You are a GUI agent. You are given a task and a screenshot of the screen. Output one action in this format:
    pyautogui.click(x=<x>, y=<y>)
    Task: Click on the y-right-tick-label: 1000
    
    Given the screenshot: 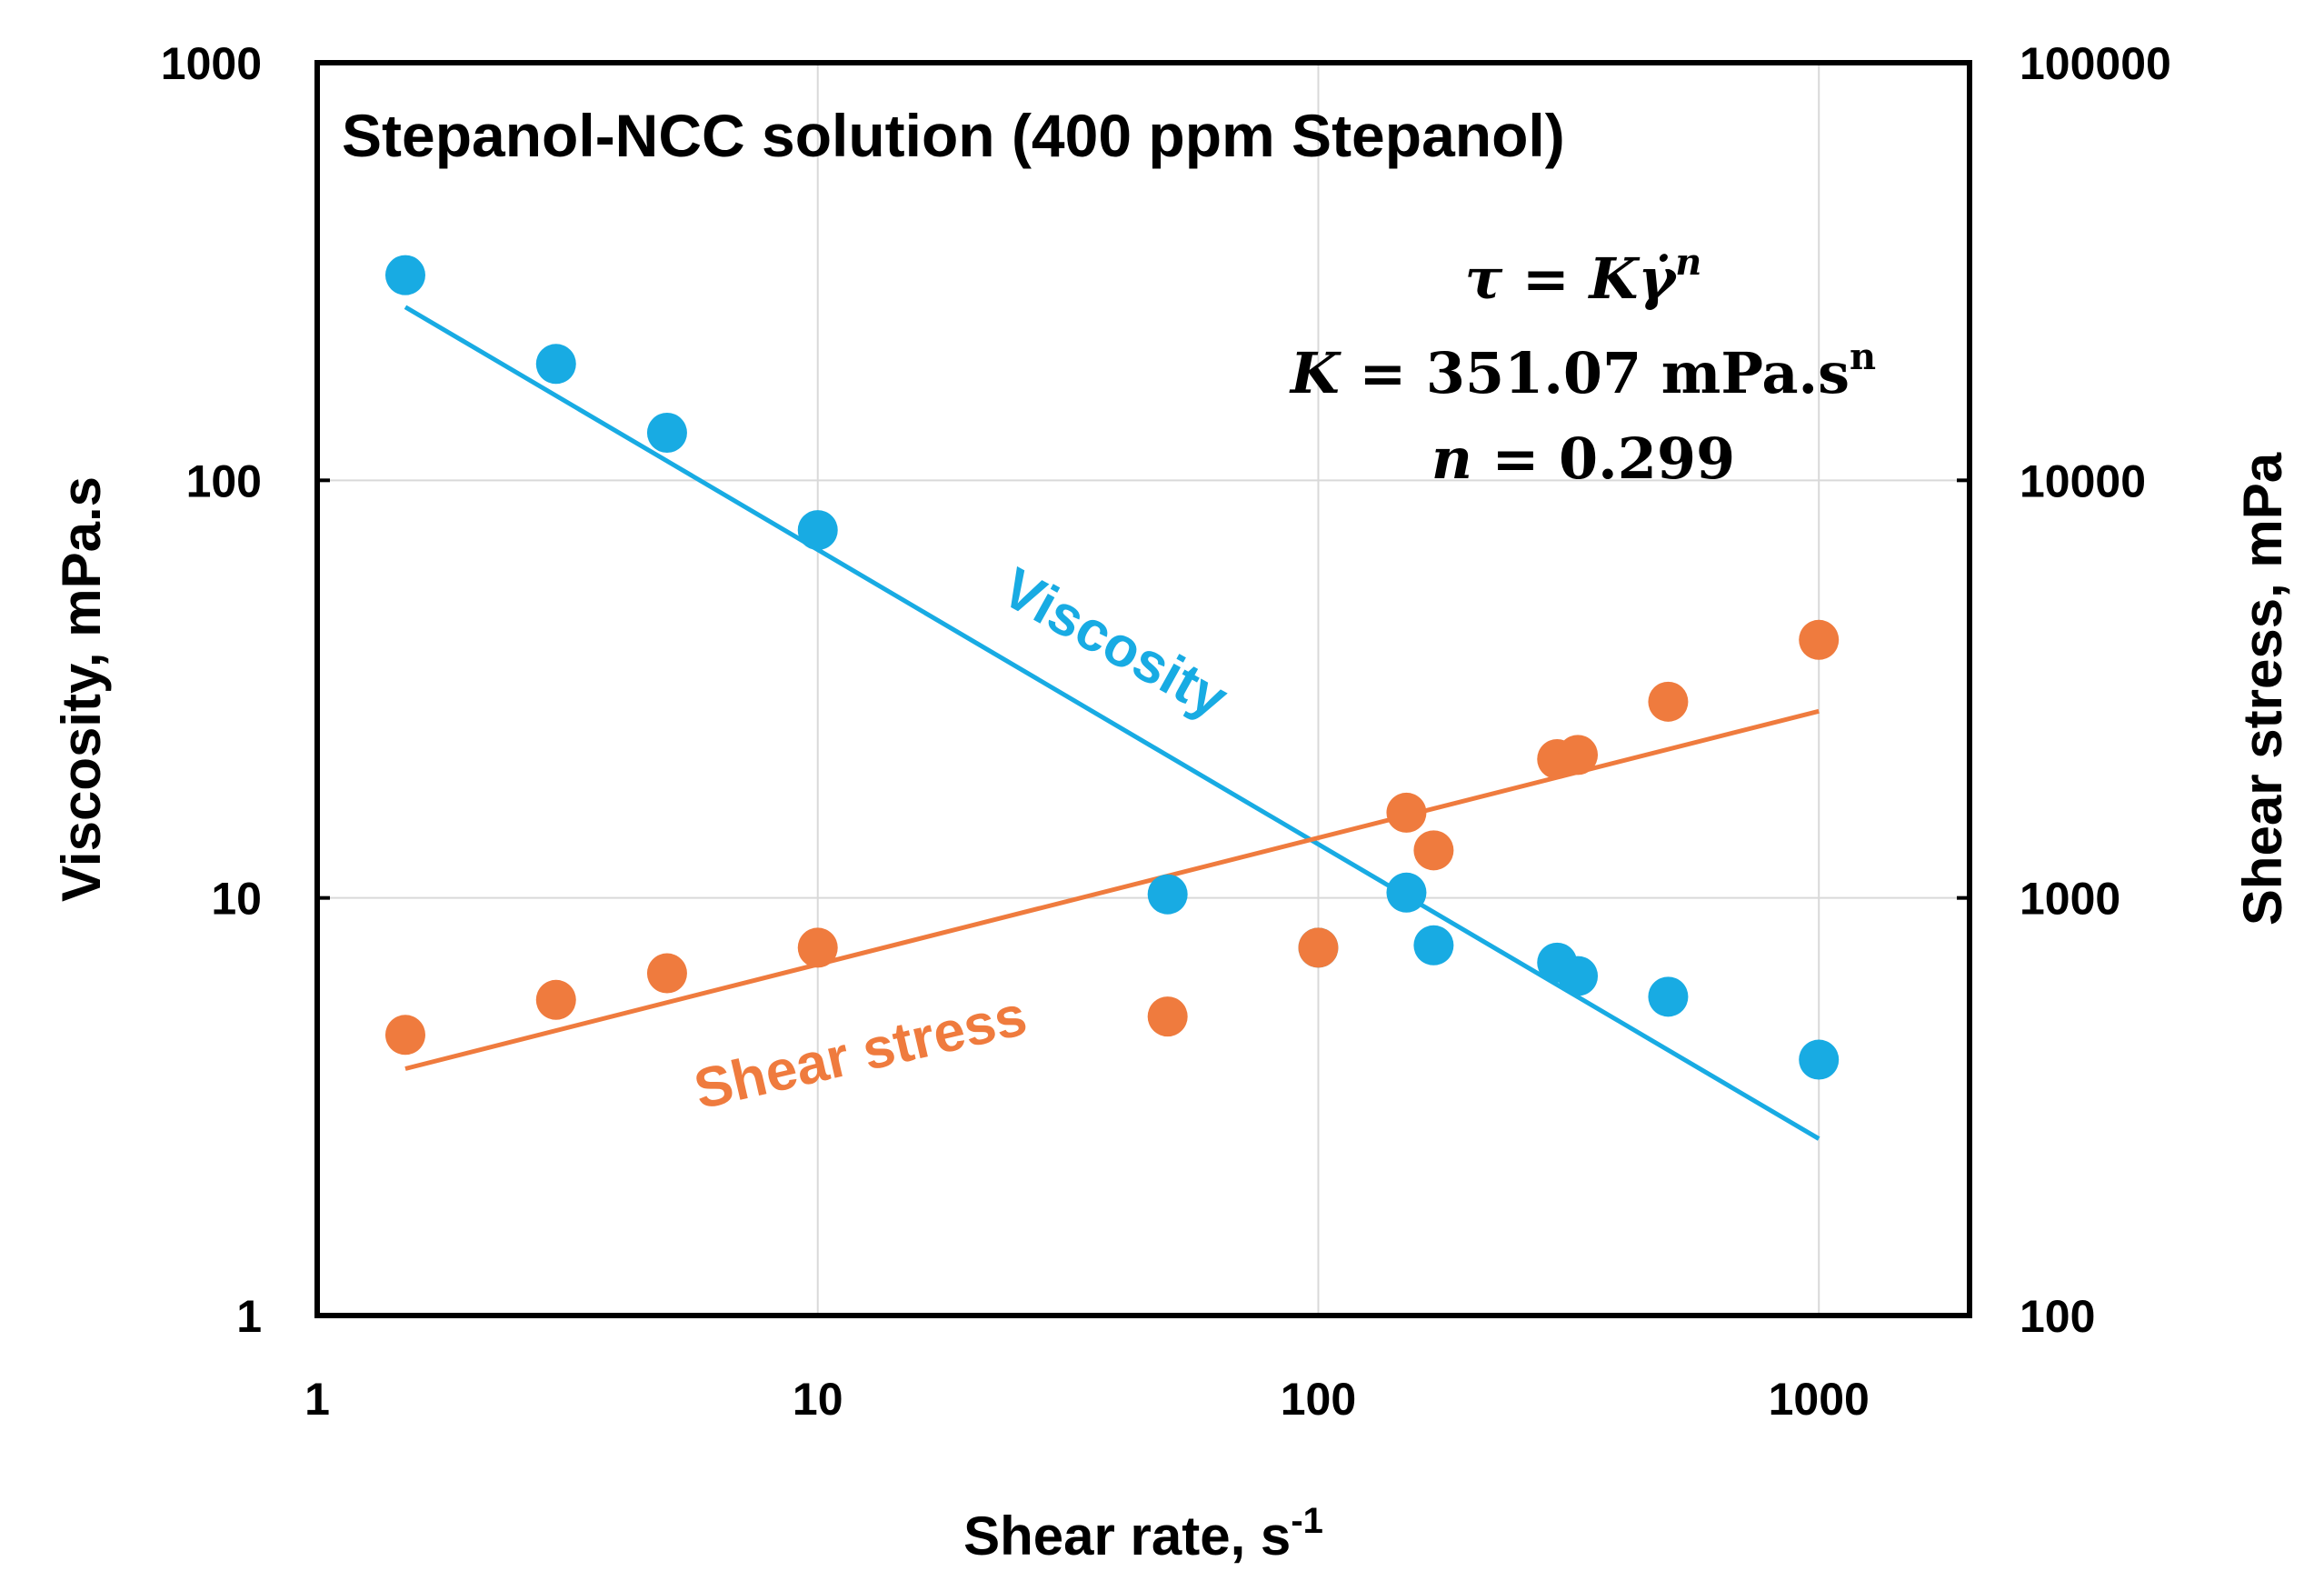 What is the action you would take?
    pyautogui.click(x=2070, y=899)
    